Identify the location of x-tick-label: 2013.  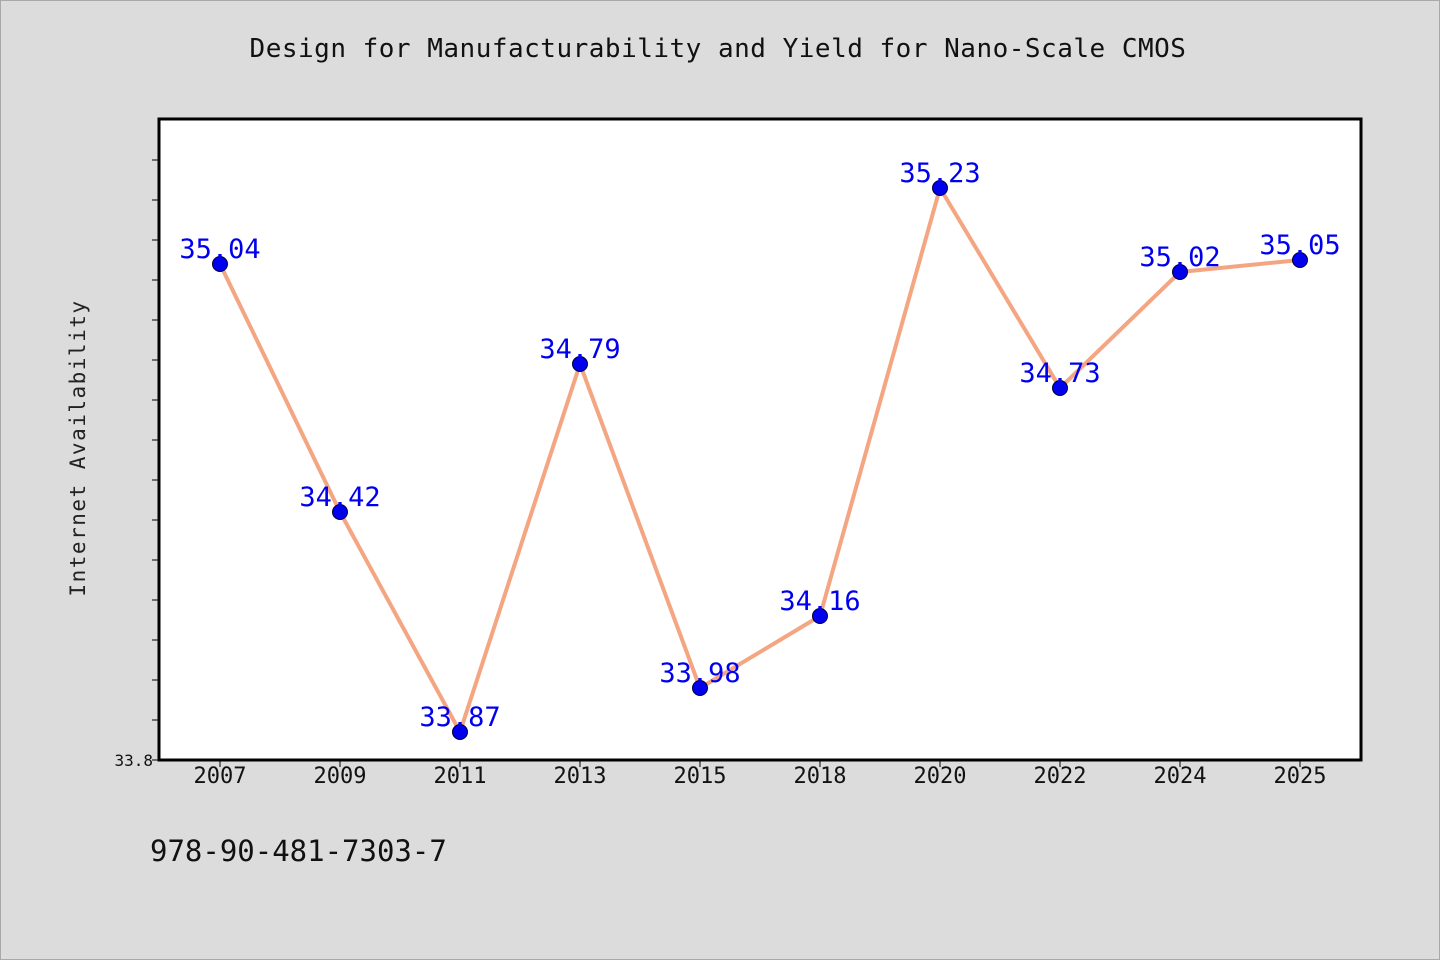
(580, 776).